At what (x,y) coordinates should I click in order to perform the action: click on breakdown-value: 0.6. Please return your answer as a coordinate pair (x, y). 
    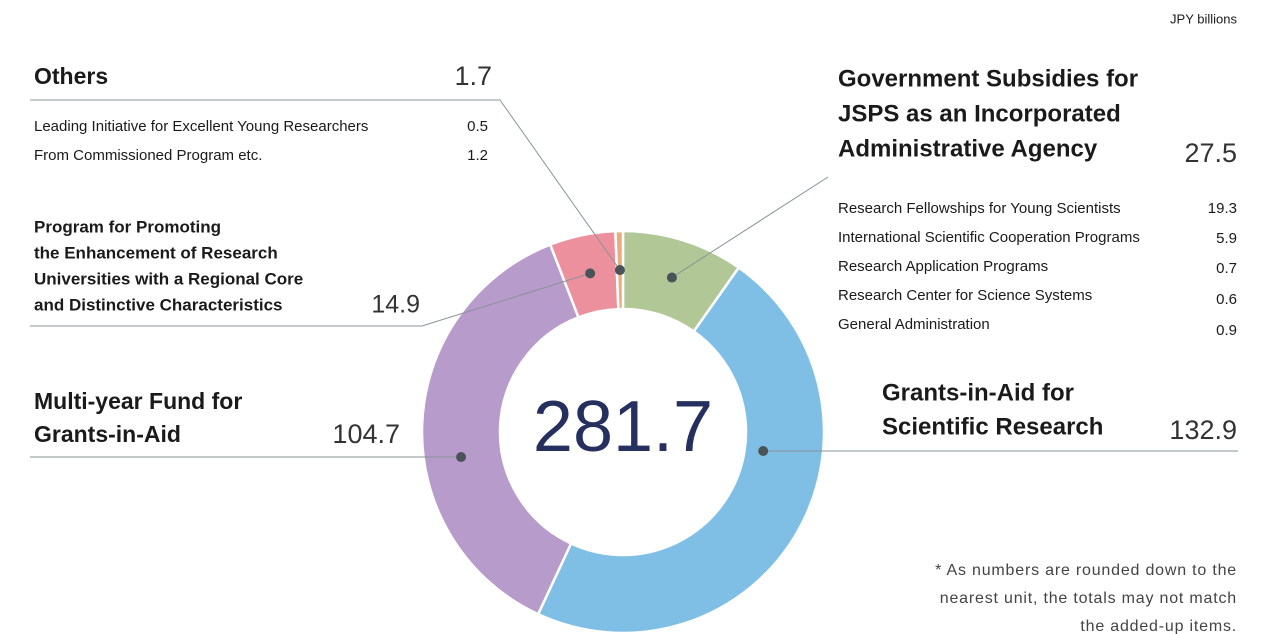
    Looking at the image, I should click on (1226, 299).